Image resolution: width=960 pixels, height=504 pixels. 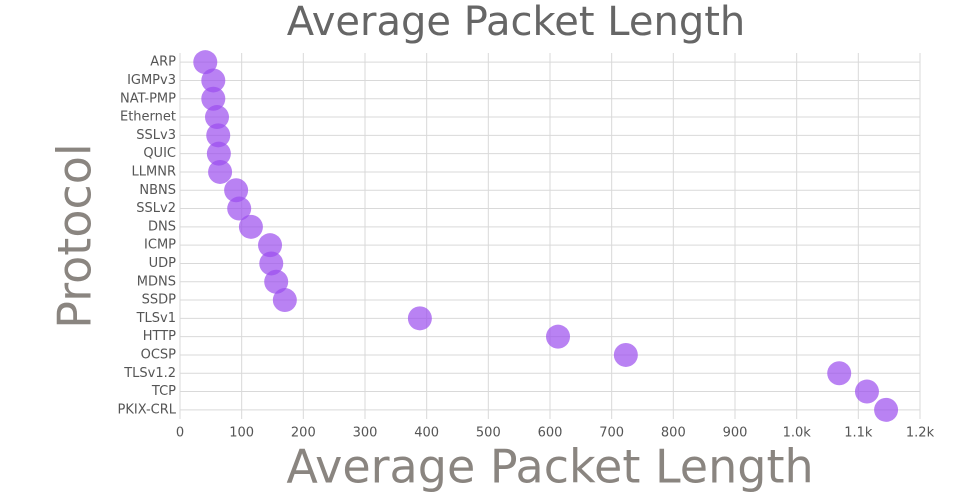 I want to click on x-axis-title: Average Packet Length, so click(x=549, y=467).